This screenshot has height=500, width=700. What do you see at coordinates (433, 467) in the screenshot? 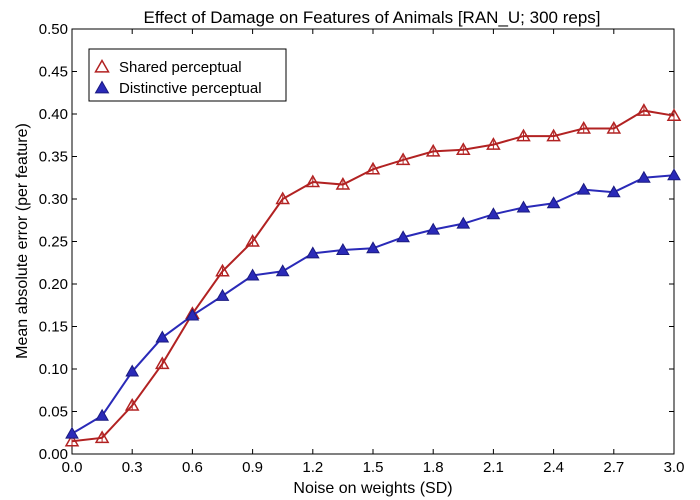
I see `x-tick-label: 1.8` at bounding box center [433, 467].